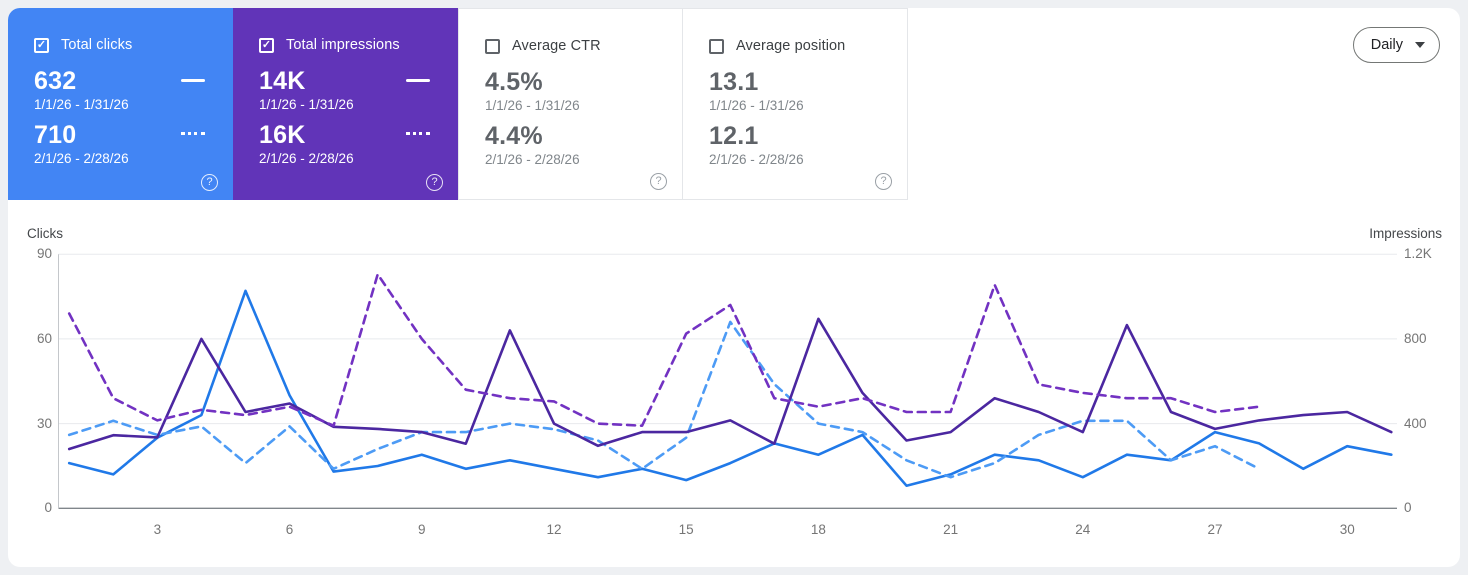  I want to click on date-granularity-dropdown: Daily, so click(1396, 45).